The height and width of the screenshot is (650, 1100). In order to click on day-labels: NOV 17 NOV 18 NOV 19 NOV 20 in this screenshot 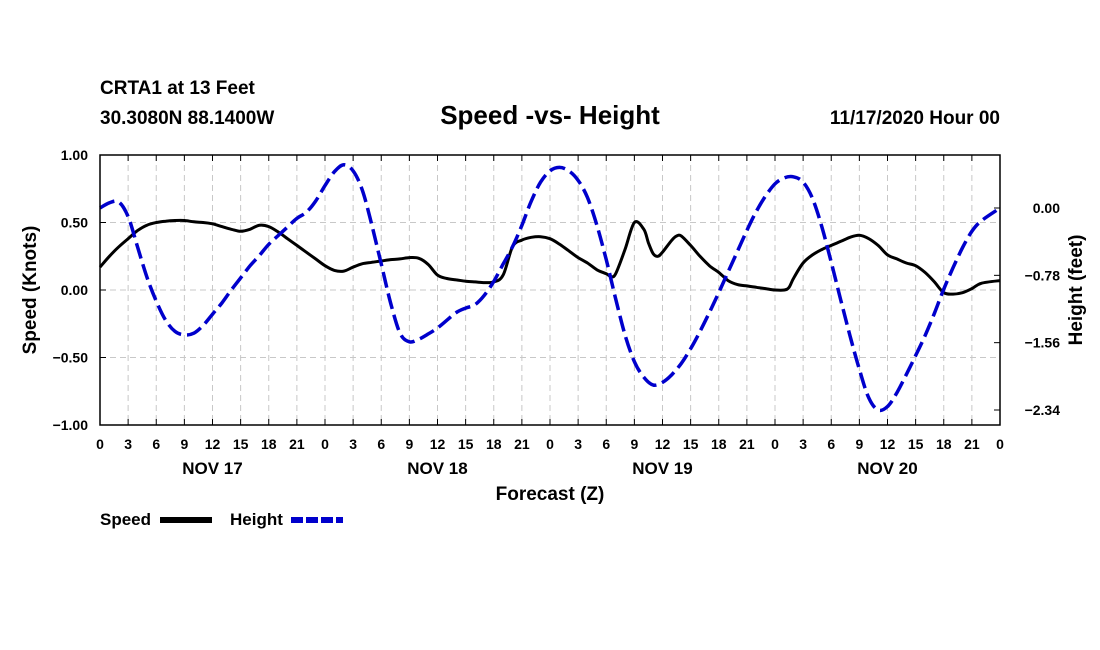, I will do `click(549, 468)`.